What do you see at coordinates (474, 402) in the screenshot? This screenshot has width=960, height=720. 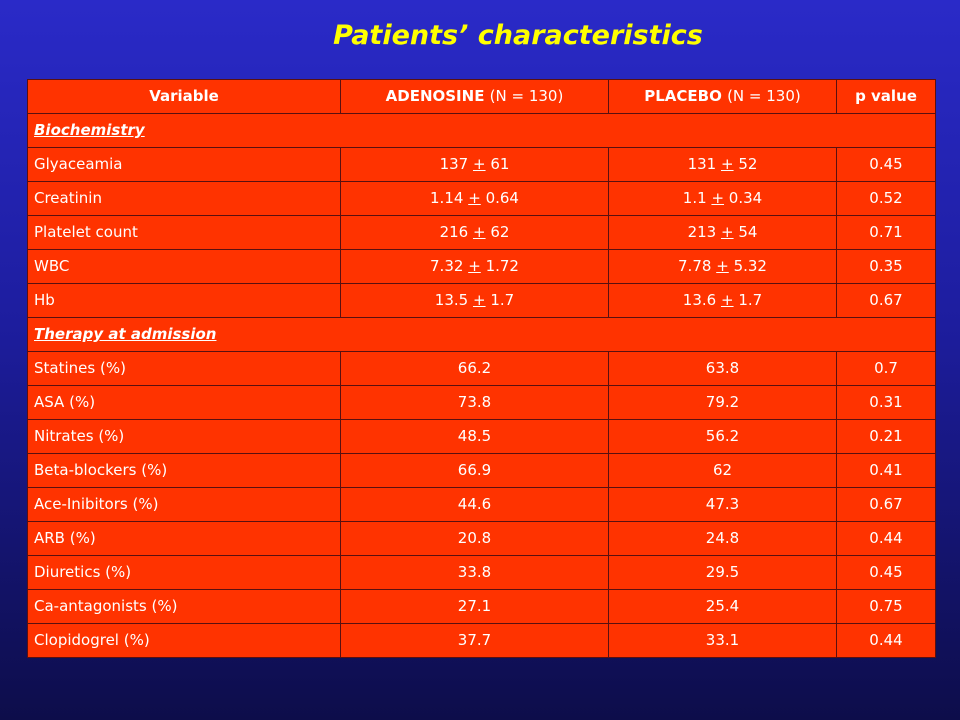 I see `adenosine-cell: 73.8` at bounding box center [474, 402].